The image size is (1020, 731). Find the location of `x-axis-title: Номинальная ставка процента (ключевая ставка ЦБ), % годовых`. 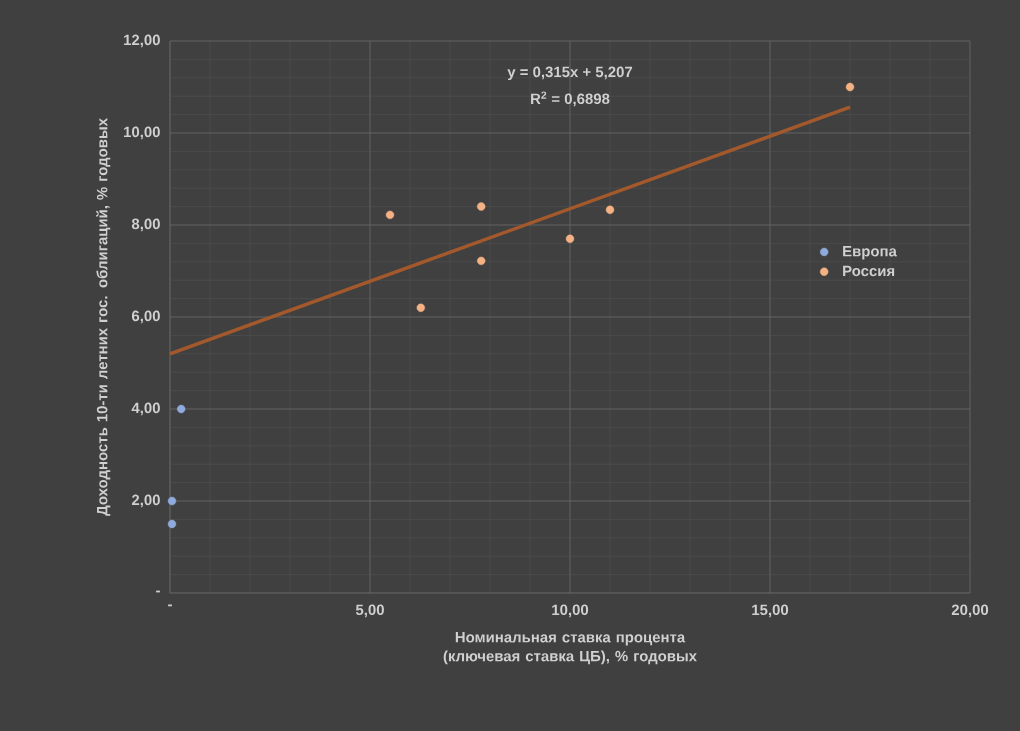

x-axis-title: Номинальная ставка процента (ключевая ставка ЦБ), % годовых is located at coordinates (570, 648).